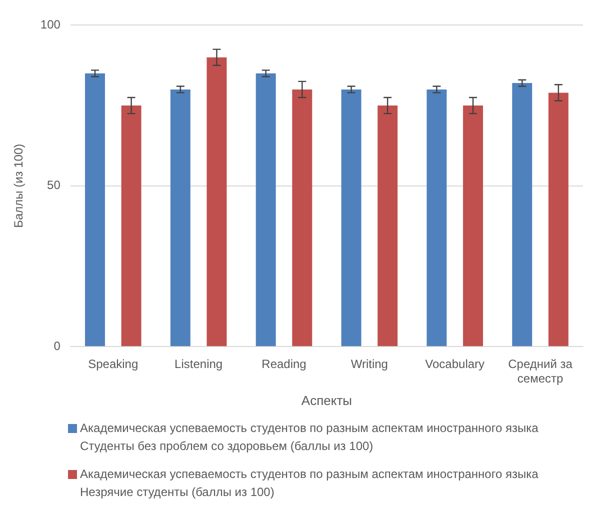 This screenshot has width=601, height=513. Describe the element at coordinates (455, 364) in the screenshot. I see `x-tick-label: Vocabulary` at that location.